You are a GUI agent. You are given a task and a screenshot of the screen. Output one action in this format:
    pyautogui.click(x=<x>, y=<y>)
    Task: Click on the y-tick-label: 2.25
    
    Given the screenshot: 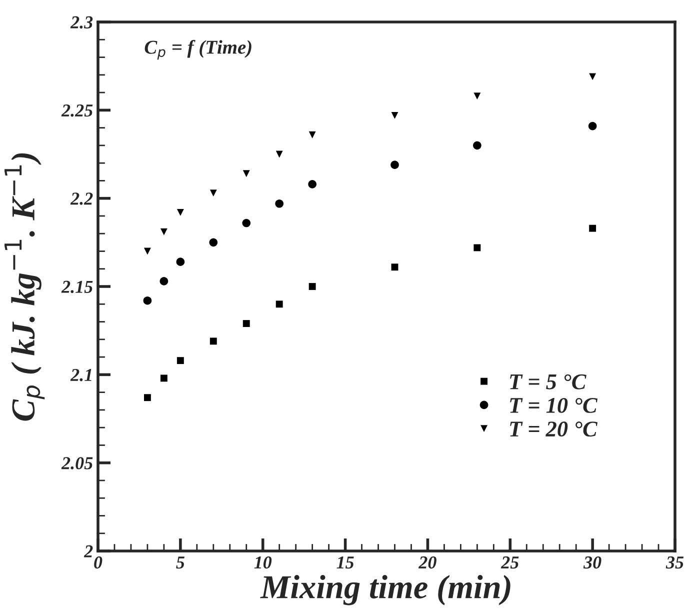 What is the action you would take?
    pyautogui.click(x=77, y=110)
    